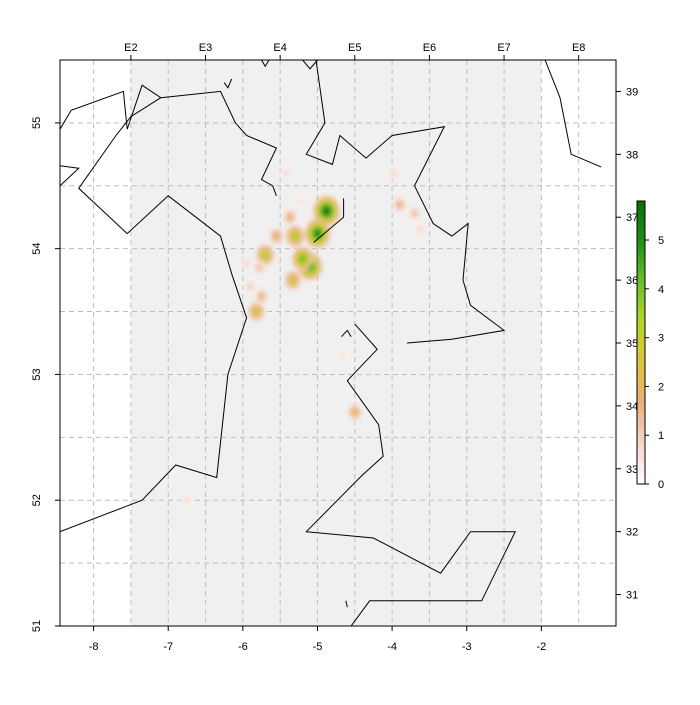 This screenshot has height=705, width=700. I want to click on legend-tick-label: 1, so click(661, 436).